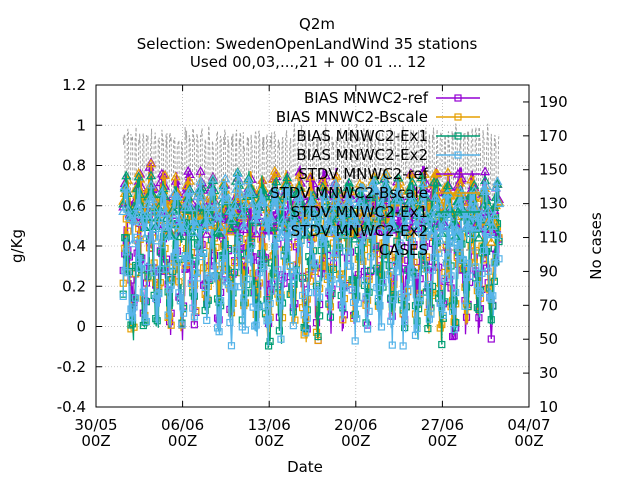 Image resolution: width=640 pixels, height=480 pixels. What do you see at coordinates (403, 250) in the screenshot?
I see `legend-label: CASES` at bounding box center [403, 250].